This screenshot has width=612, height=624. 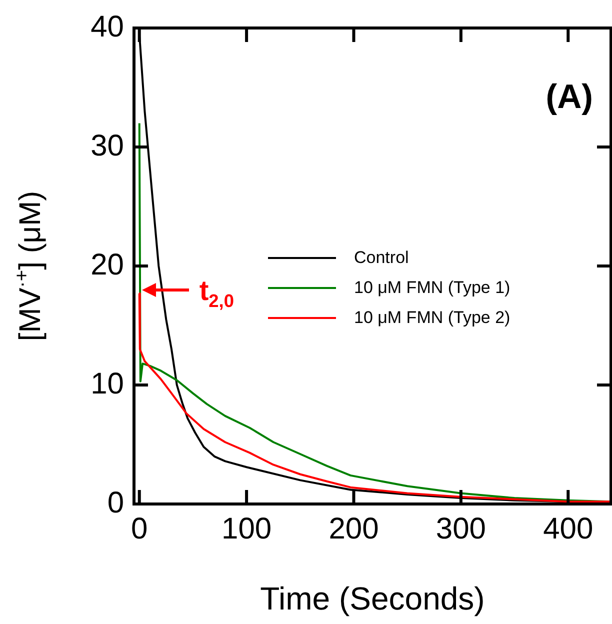 What do you see at coordinates (29, 266) in the screenshot?
I see `y-axis-title: [MV·+] (μM)` at bounding box center [29, 266].